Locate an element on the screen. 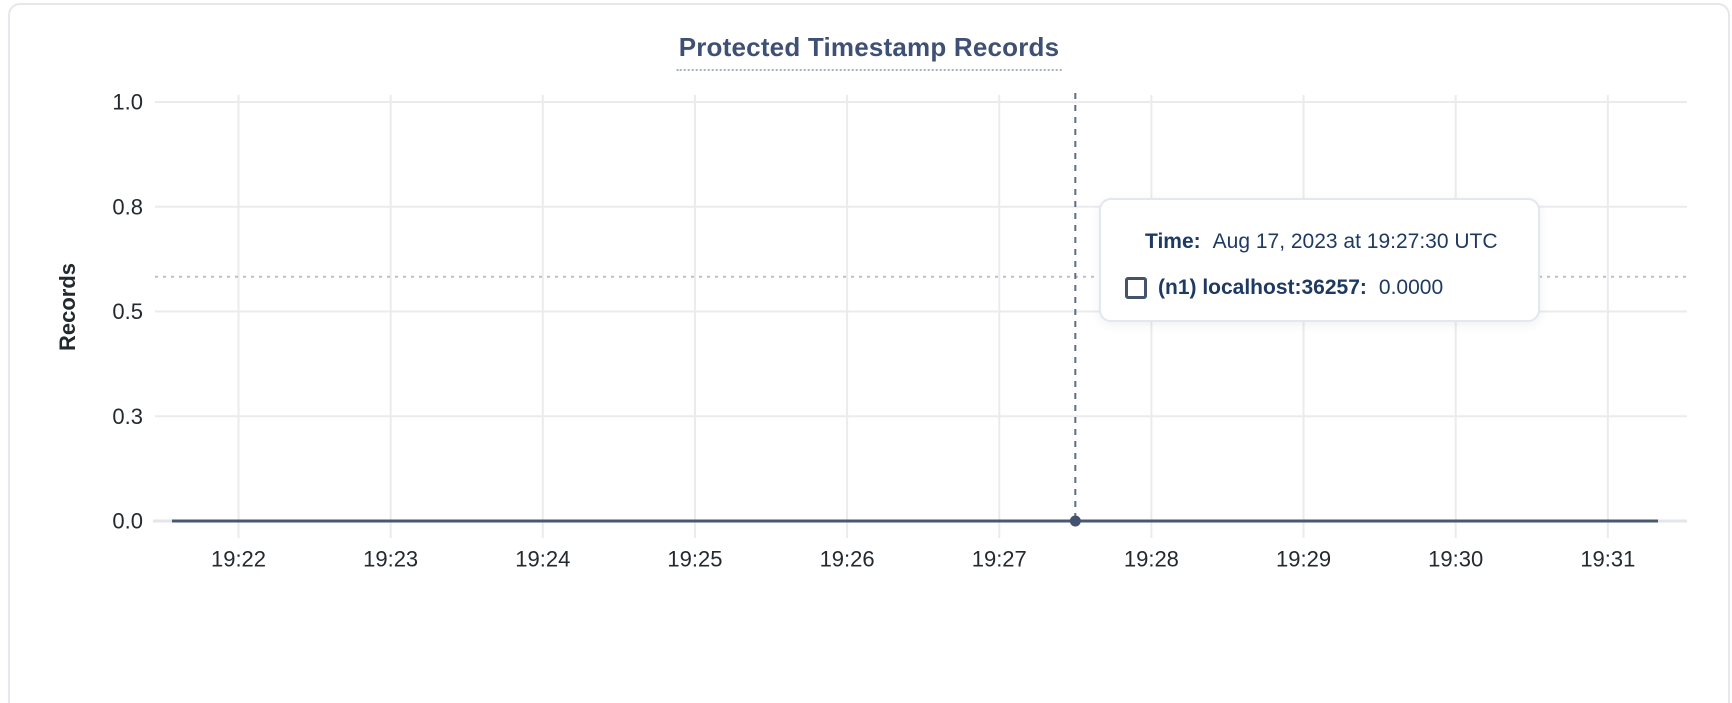 This screenshot has height=703, width=1732. x-tick-label: 19:30 is located at coordinates (1455, 559).